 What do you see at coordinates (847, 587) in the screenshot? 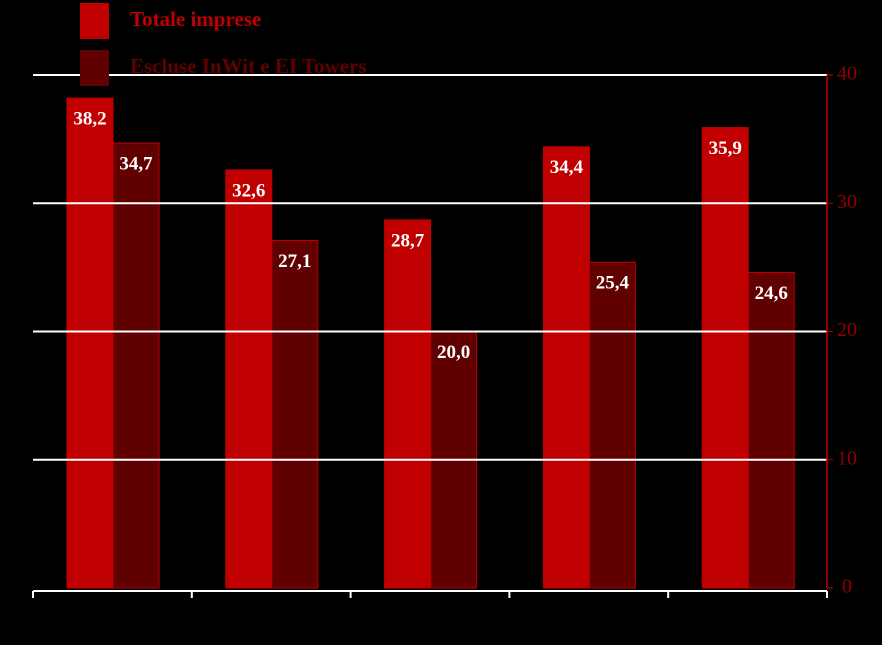
I see `y-tick-label: 0` at bounding box center [847, 587].